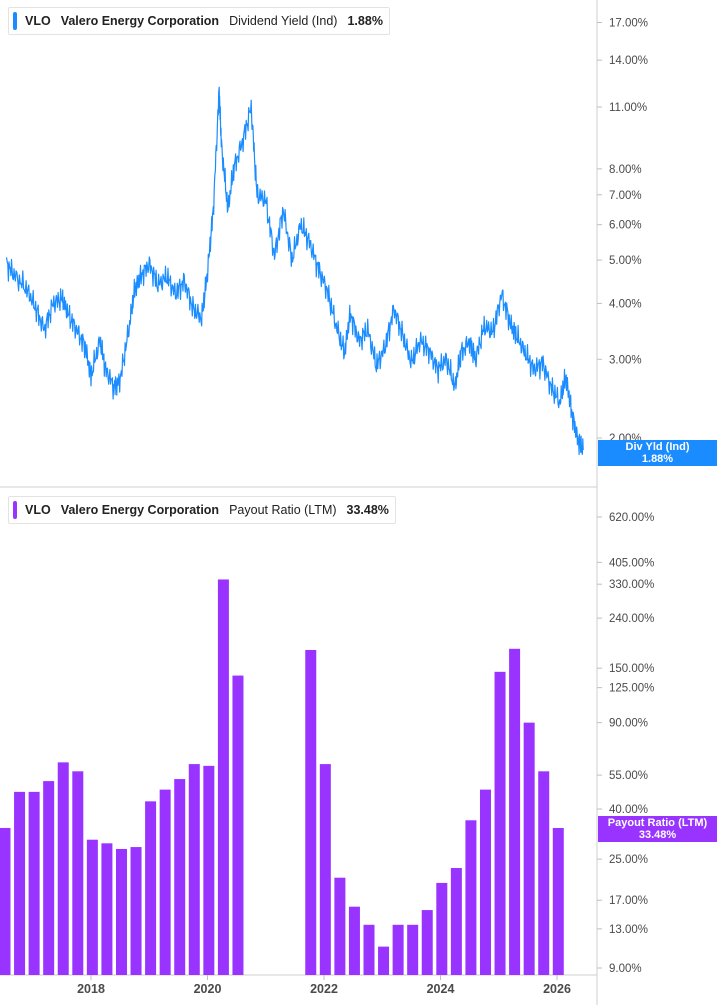 The width and height of the screenshot is (717, 1005). I want to click on payout-value-tag: Payout Ratio (LTM) 33.48%, so click(657, 829).